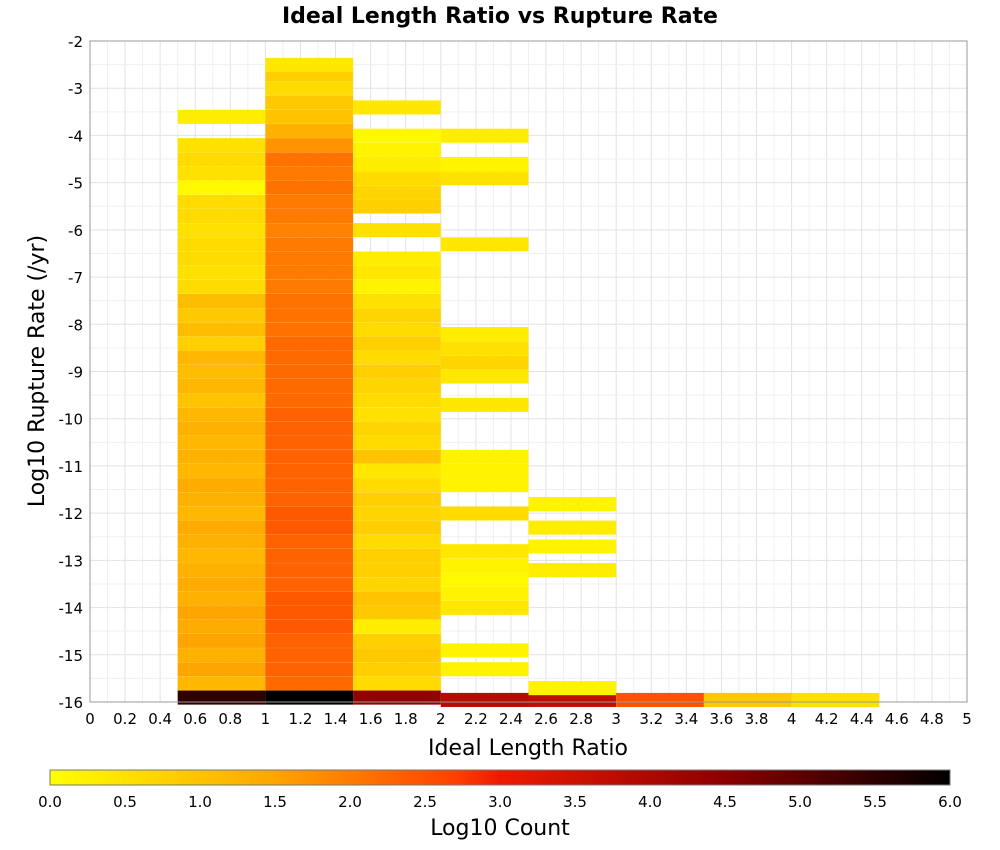  What do you see at coordinates (500, 828) in the screenshot?
I see `colorbar-label: Log10 Count` at bounding box center [500, 828].